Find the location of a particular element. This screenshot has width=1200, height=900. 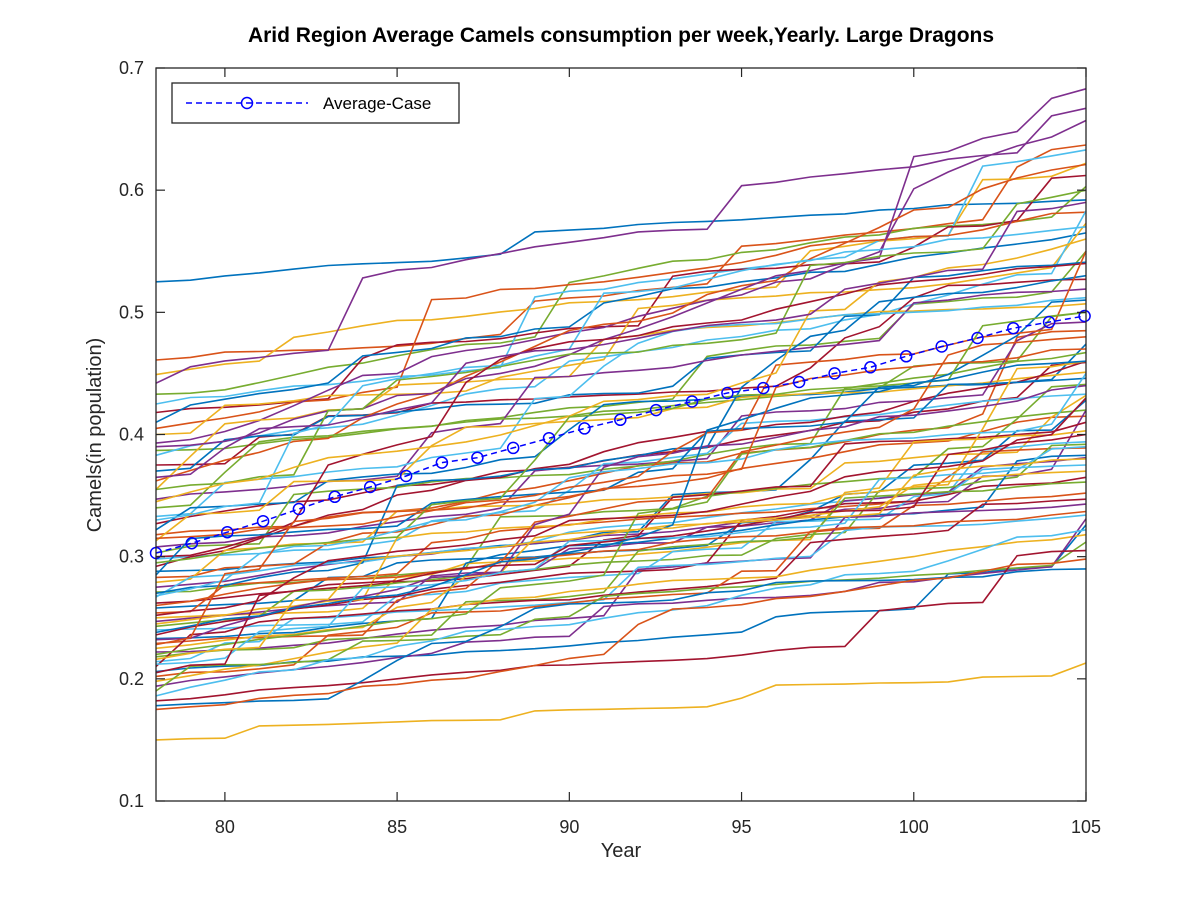

x-tick-label: 100 is located at coordinates (914, 827).